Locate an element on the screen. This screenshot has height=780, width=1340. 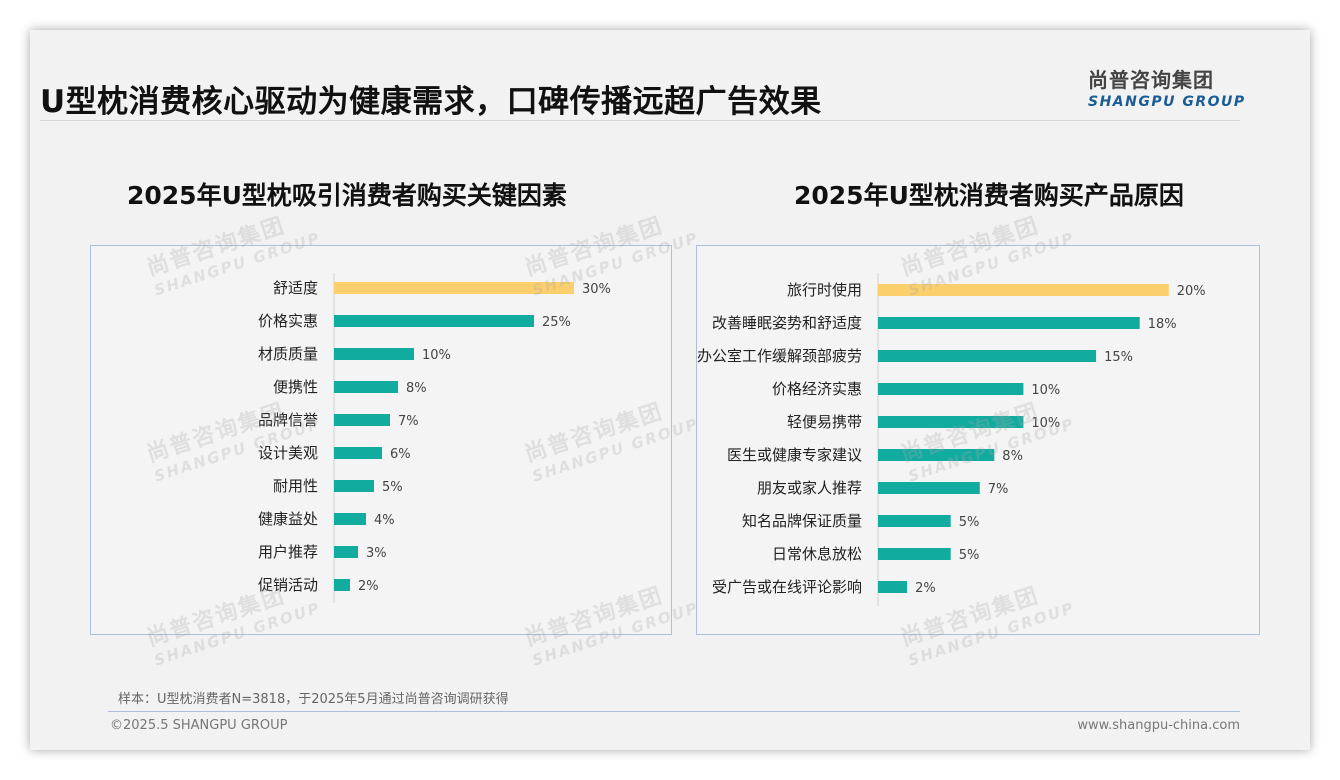
category-label: 材质质量 is located at coordinates (288, 354).